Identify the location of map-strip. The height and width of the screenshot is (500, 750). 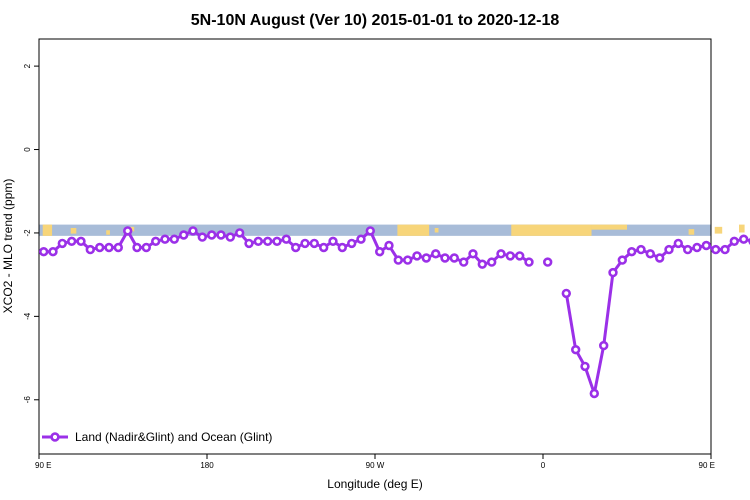
(392, 230).